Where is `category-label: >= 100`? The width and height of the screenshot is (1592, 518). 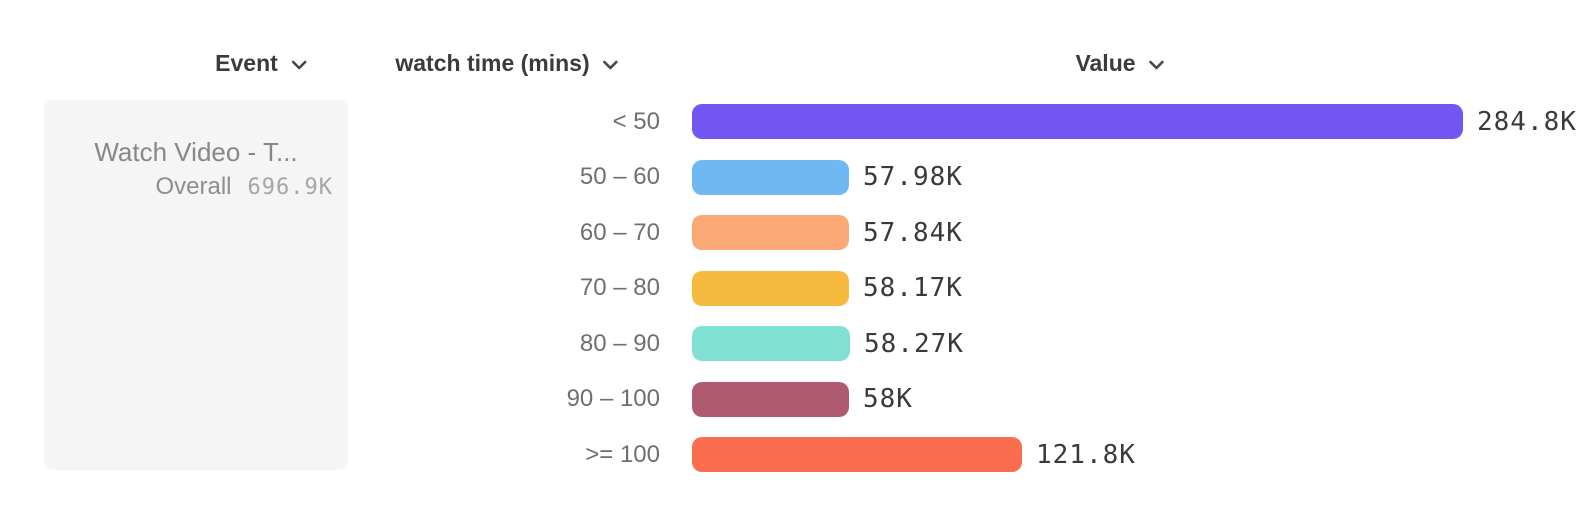
category-label: >= 100 is located at coordinates (622, 454).